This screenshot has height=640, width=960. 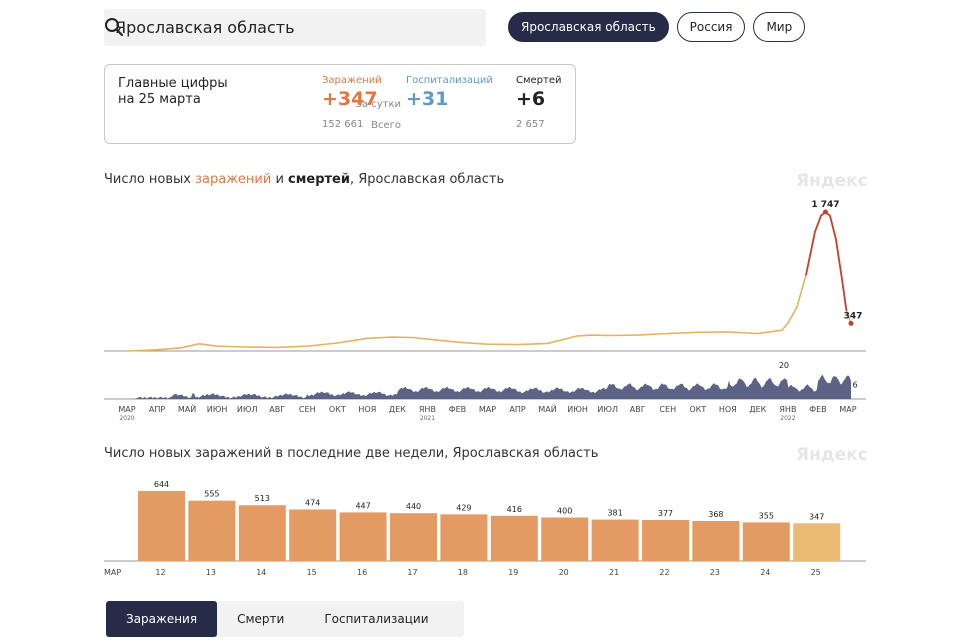 What do you see at coordinates (588, 27) in the screenshot?
I see `tab-region-yaroslavl: Ярославская область` at bounding box center [588, 27].